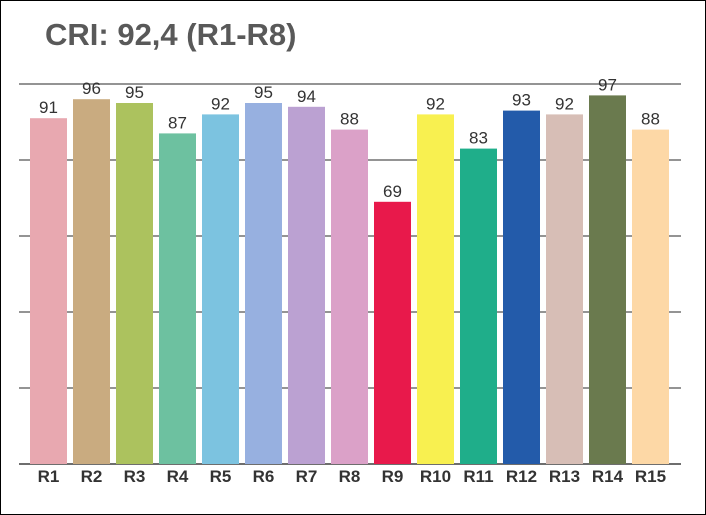  I want to click on value-label-r5: 92, so click(220, 103).